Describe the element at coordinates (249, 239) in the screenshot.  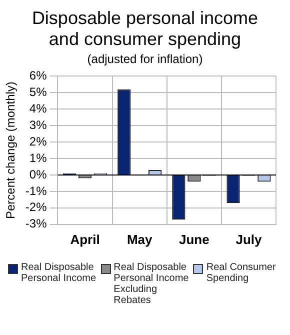
I see `x-tick-label: July` at that location.